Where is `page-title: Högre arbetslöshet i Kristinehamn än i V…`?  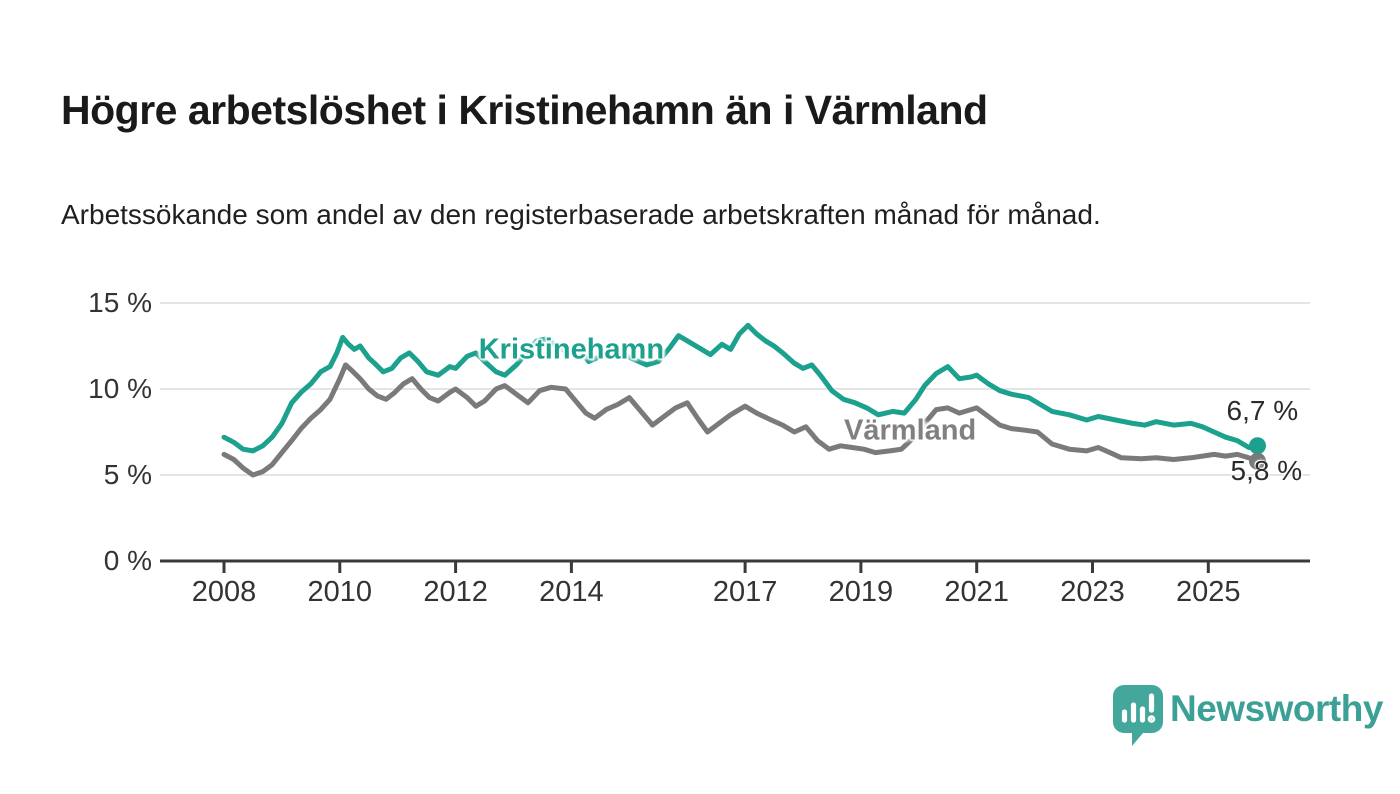 page-title: Högre arbetslöshet i Kristinehamn än i V… is located at coordinates (524, 110).